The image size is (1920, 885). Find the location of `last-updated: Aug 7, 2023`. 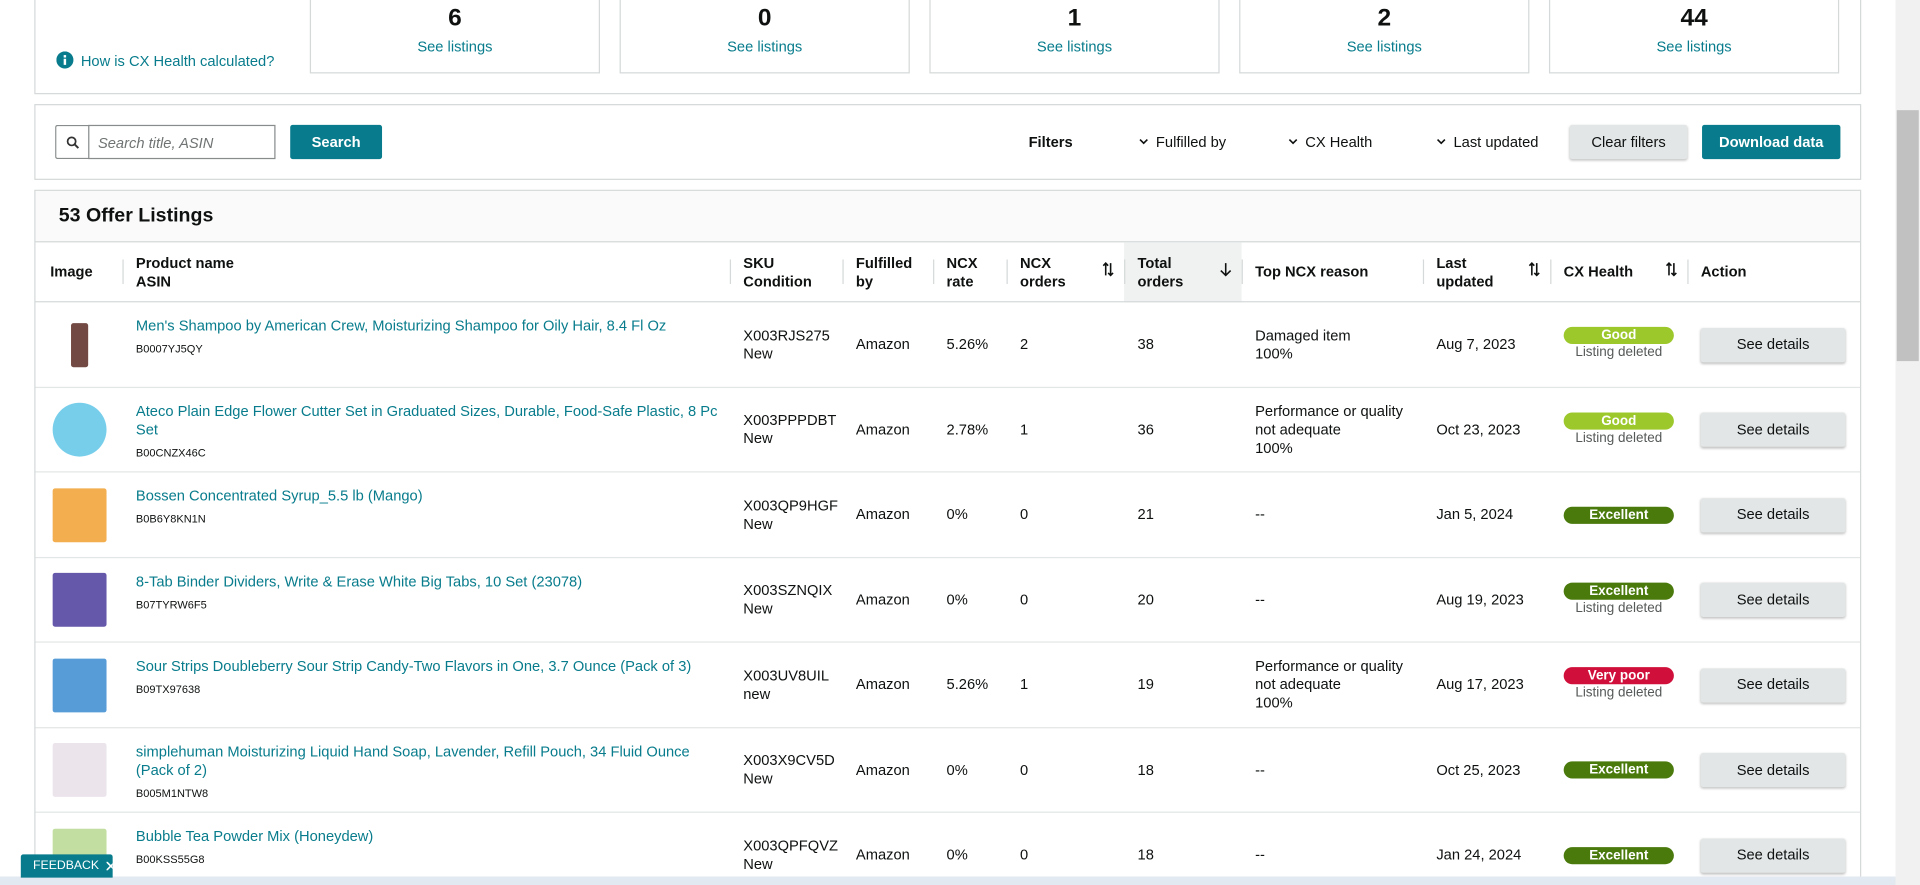

last-updated: Aug 7, 2023 is located at coordinates (1476, 344).